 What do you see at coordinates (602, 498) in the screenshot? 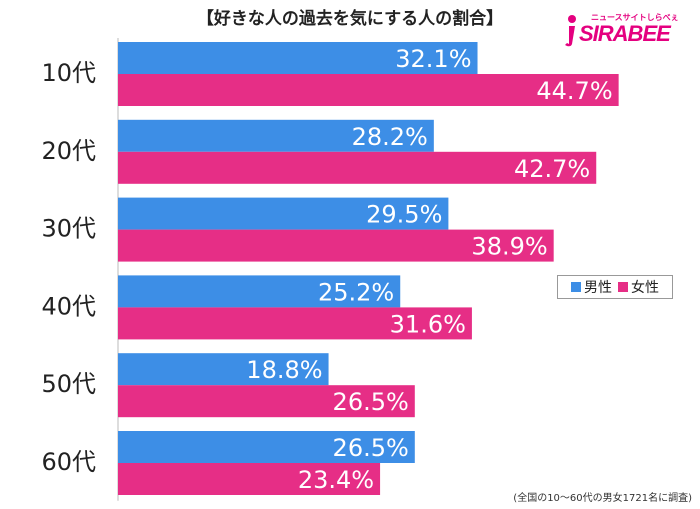
I see `footnote: (全国の10〜60代の男女1721名に調査)` at bounding box center [602, 498].